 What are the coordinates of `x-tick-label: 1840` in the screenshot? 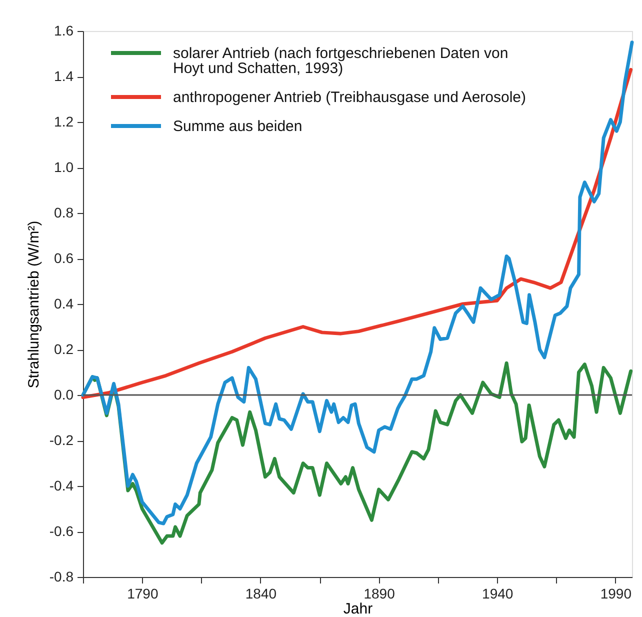 It's located at (261, 594).